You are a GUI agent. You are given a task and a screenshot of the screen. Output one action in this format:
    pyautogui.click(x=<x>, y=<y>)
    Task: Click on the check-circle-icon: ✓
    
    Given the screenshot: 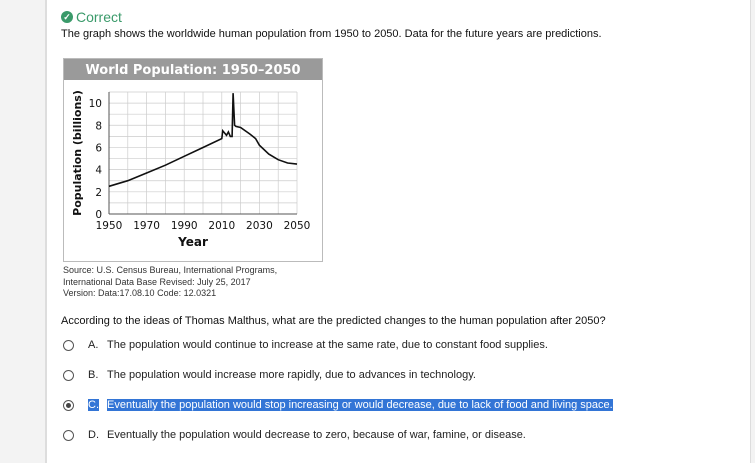 What is the action you would take?
    pyautogui.click(x=67, y=17)
    